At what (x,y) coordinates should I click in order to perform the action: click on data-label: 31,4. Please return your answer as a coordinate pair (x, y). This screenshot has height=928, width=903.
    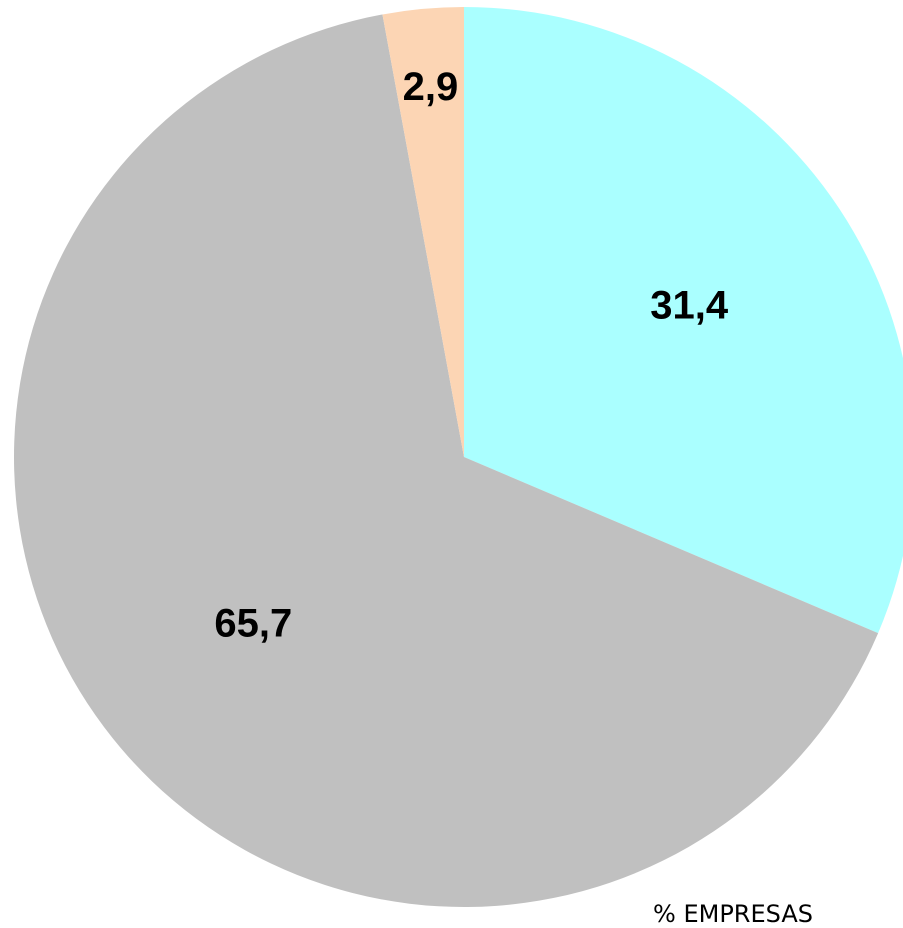
    Looking at the image, I should click on (689, 306).